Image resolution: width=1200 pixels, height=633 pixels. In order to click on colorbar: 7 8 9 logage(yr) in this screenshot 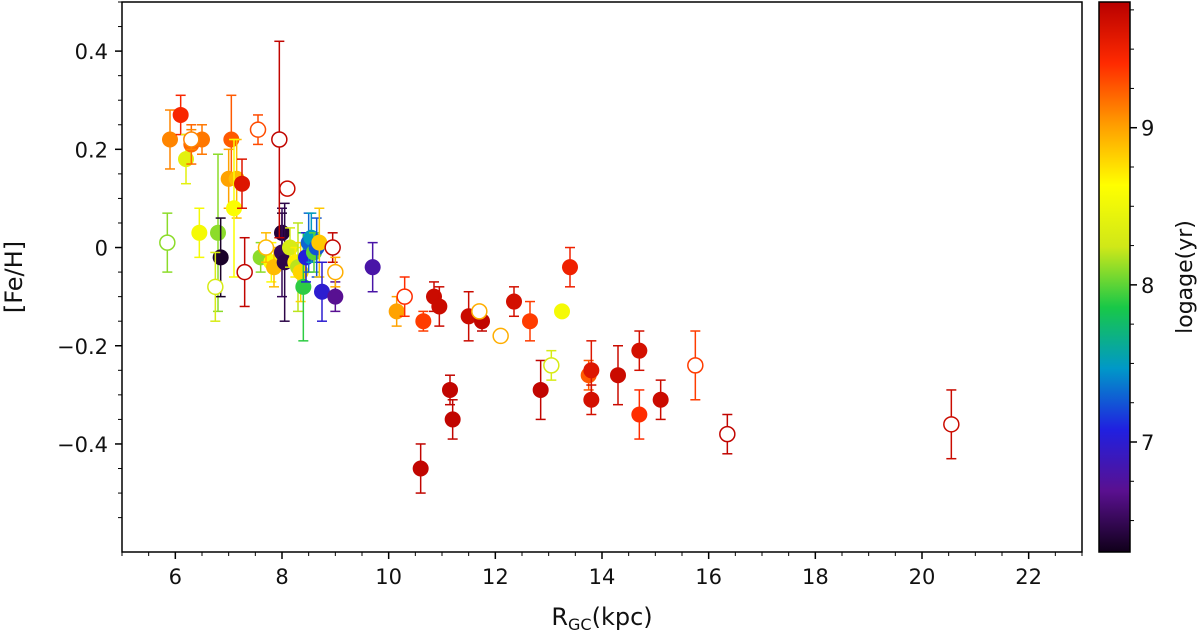, I will do `click(1148, 277)`.